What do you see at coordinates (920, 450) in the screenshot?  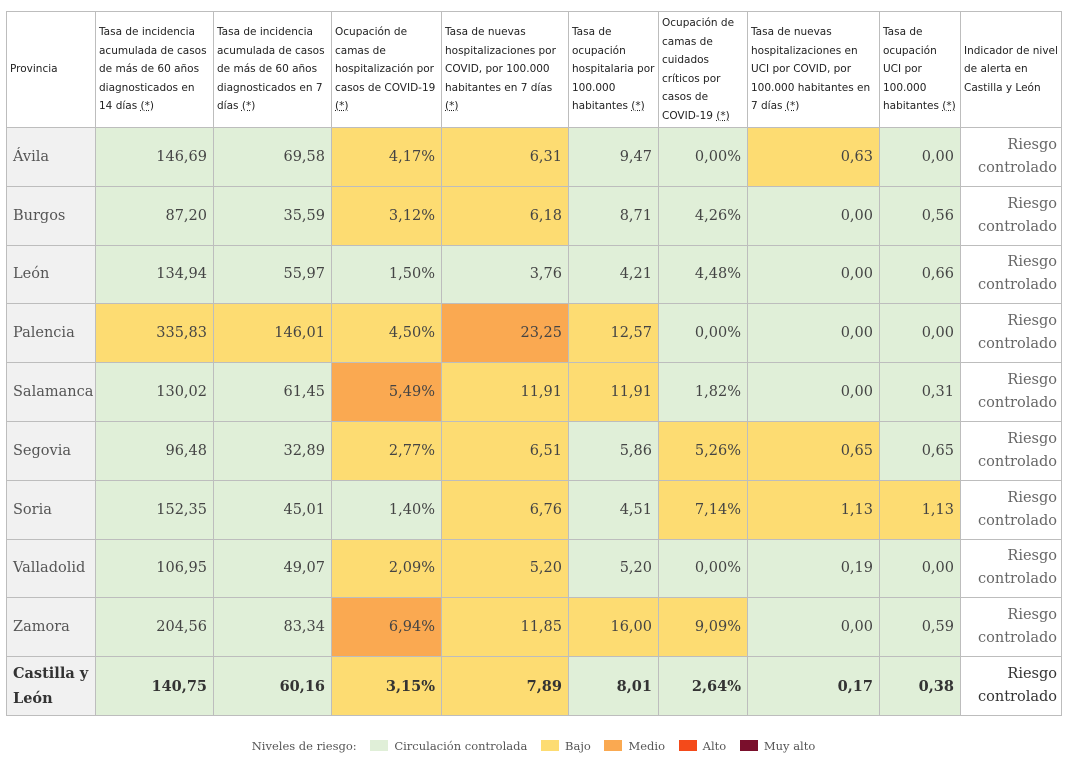 I see `value-cell: 0,65` at bounding box center [920, 450].